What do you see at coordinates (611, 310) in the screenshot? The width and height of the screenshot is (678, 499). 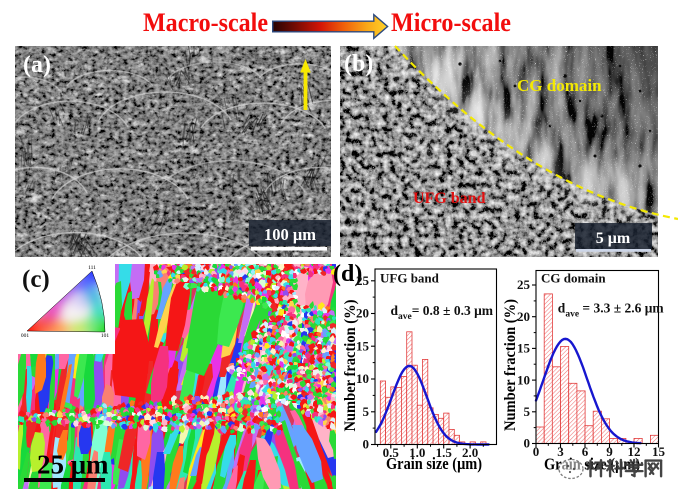 I see `svg-text: dave = 3.3 ± 2.6 μm` at bounding box center [611, 310].